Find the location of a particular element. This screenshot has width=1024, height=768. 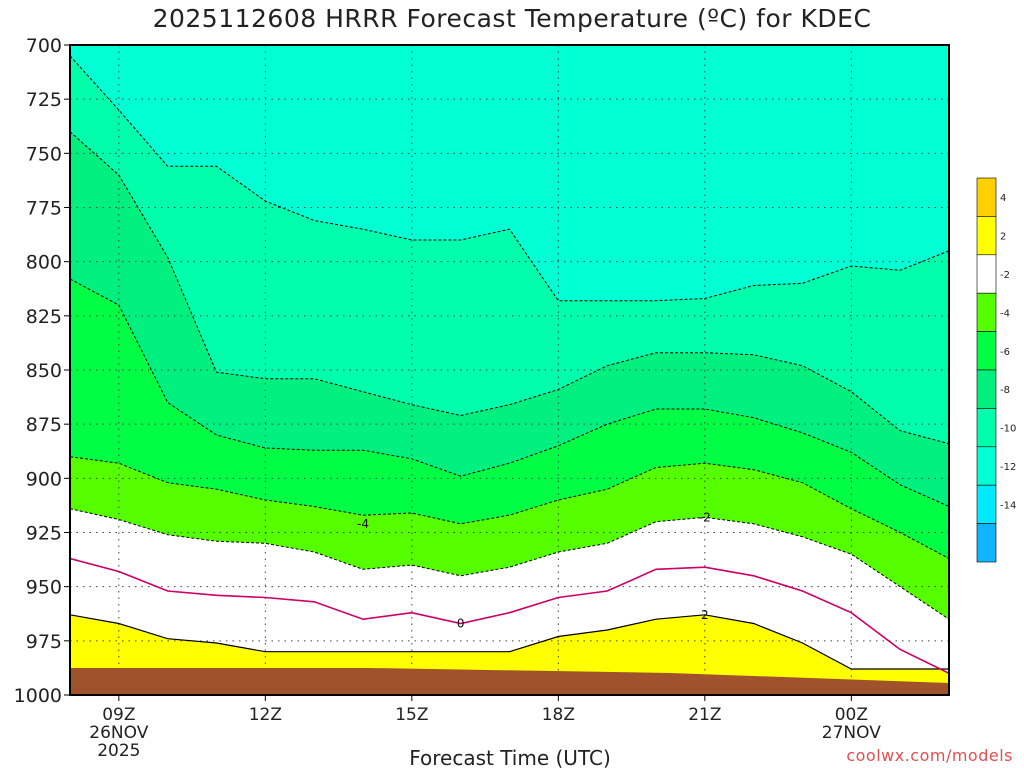

x-tick-label: 21Z is located at coordinates (704, 715).